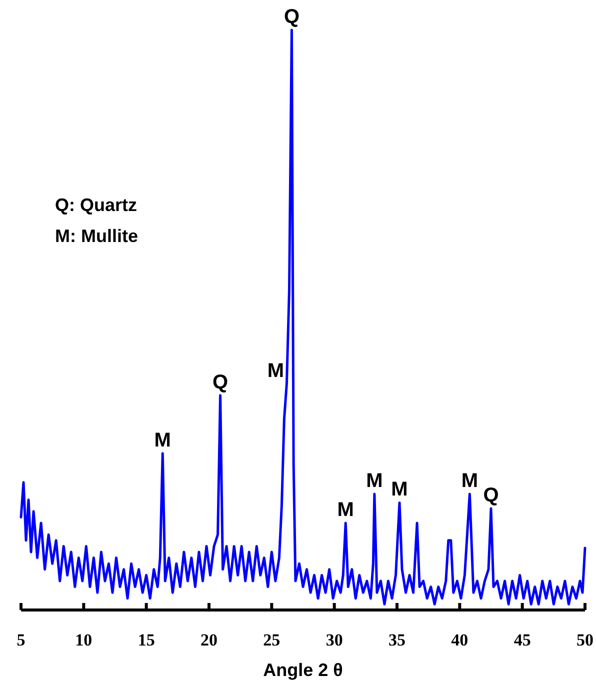 The width and height of the screenshot is (596, 687). What do you see at coordinates (522, 640) in the screenshot?
I see `x-tick-label: 45` at bounding box center [522, 640].